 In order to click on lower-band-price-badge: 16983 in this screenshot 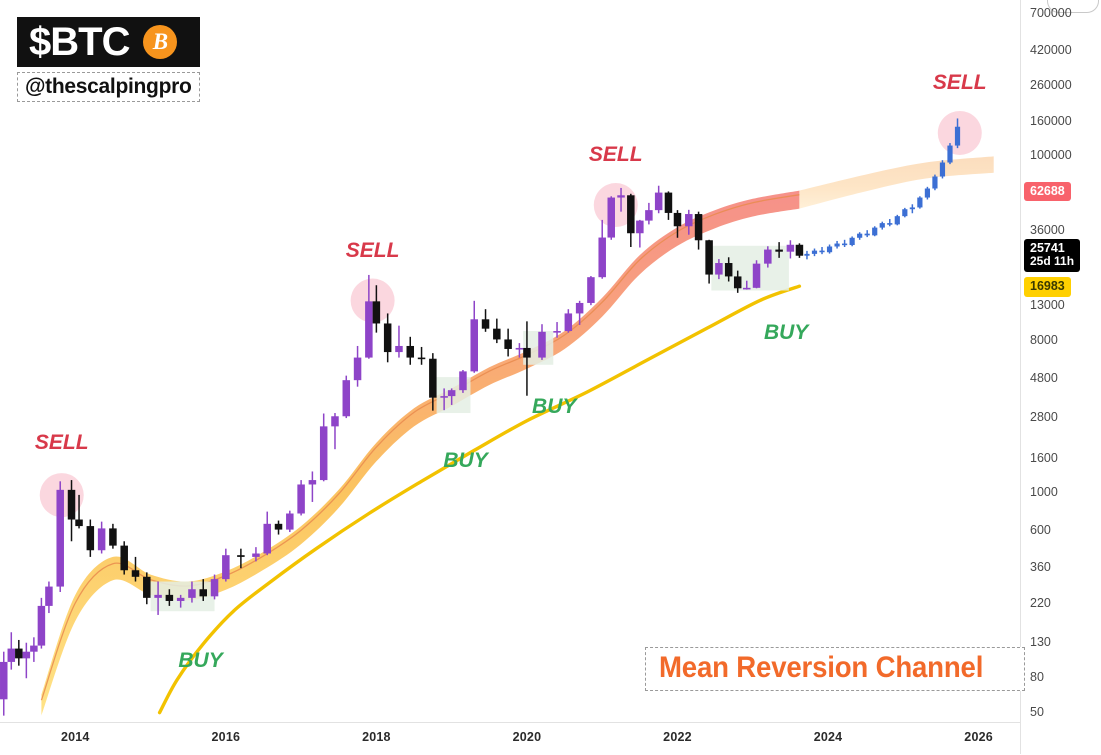, I will do `click(1047, 287)`.